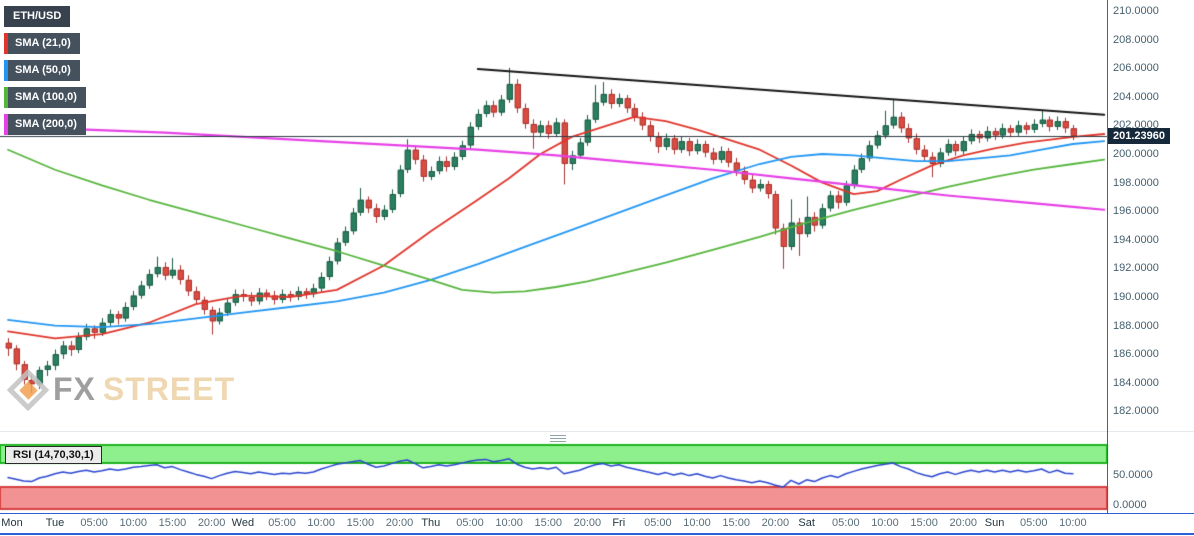  What do you see at coordinates (1107, 256) in the screenshot?
I see `price-axis-border` at bounding box center [1107, 256].